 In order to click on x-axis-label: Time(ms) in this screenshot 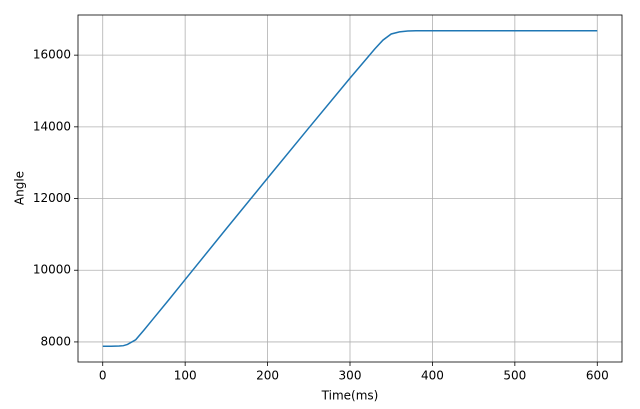, I will do `click(350, 396)`.